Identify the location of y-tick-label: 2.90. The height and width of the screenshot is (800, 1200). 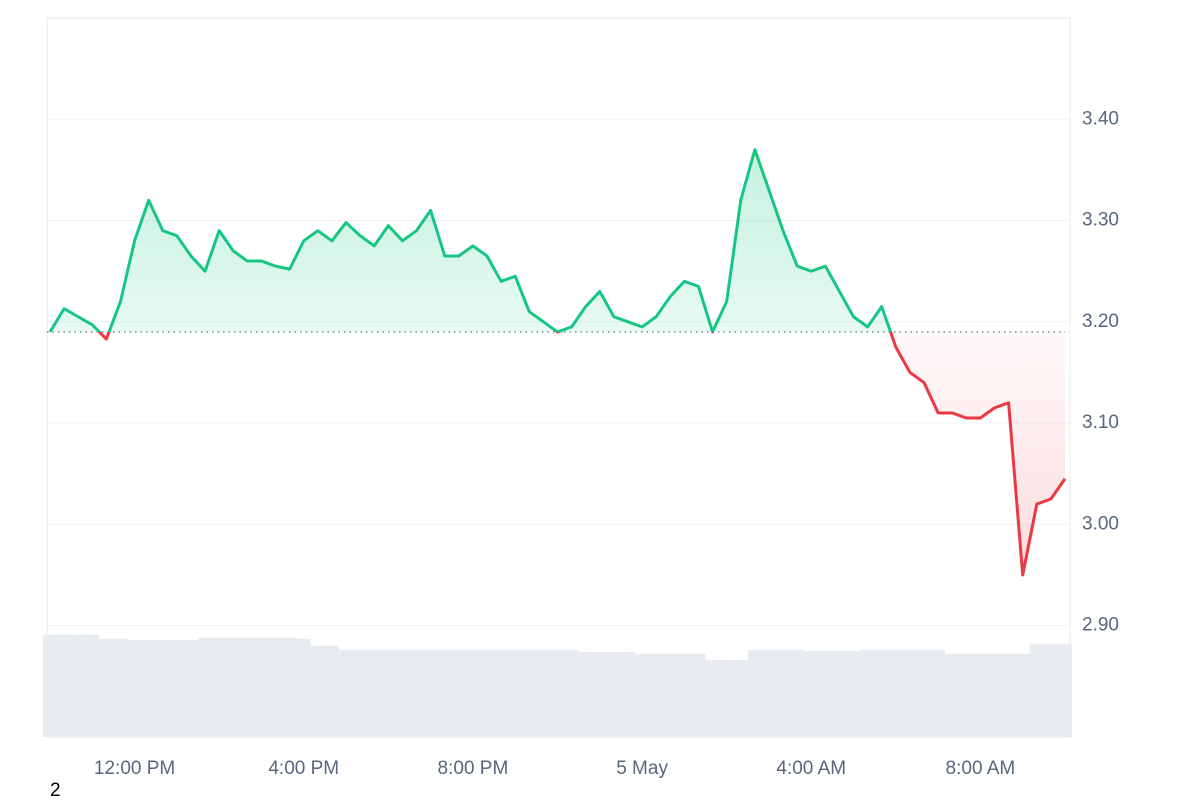
(1100, 625).